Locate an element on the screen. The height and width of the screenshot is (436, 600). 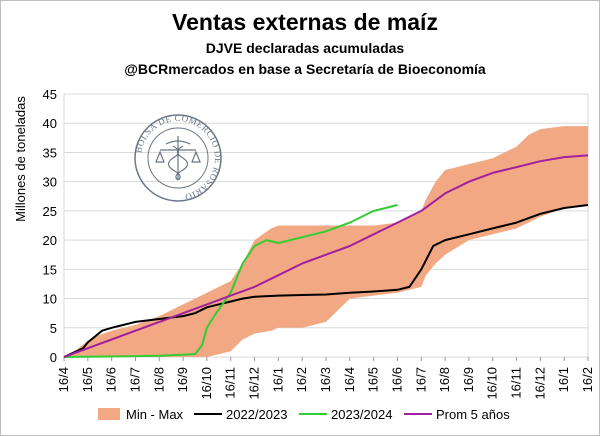
caduceus-icon is located at coordinates (178, 158).